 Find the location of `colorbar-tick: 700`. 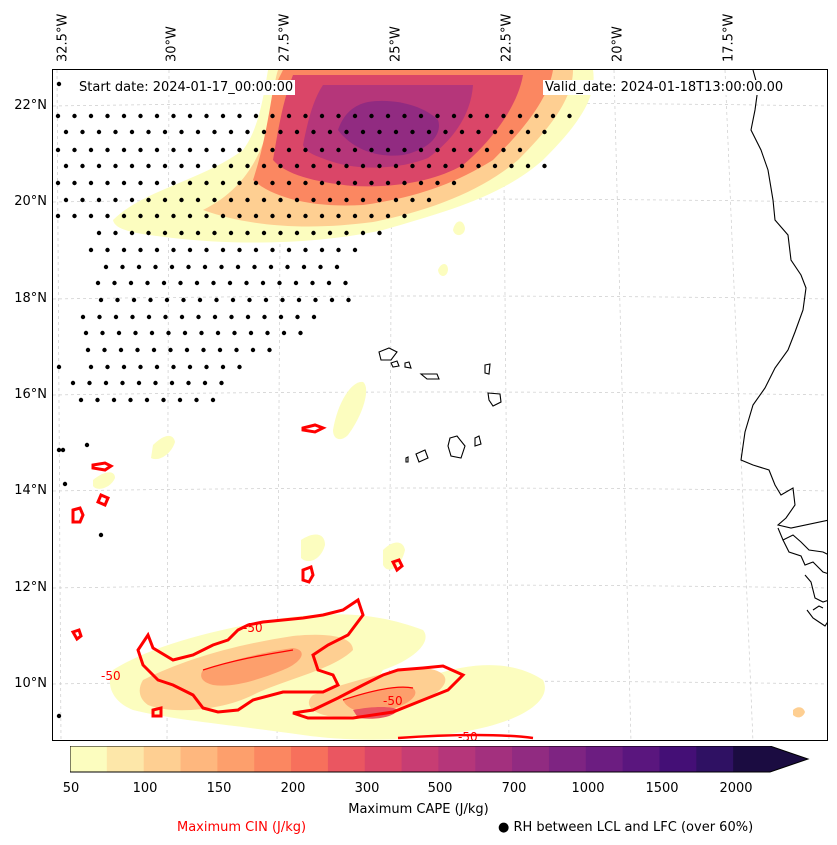

colorbar-tick: 700 is located at coordinates (514, 788).